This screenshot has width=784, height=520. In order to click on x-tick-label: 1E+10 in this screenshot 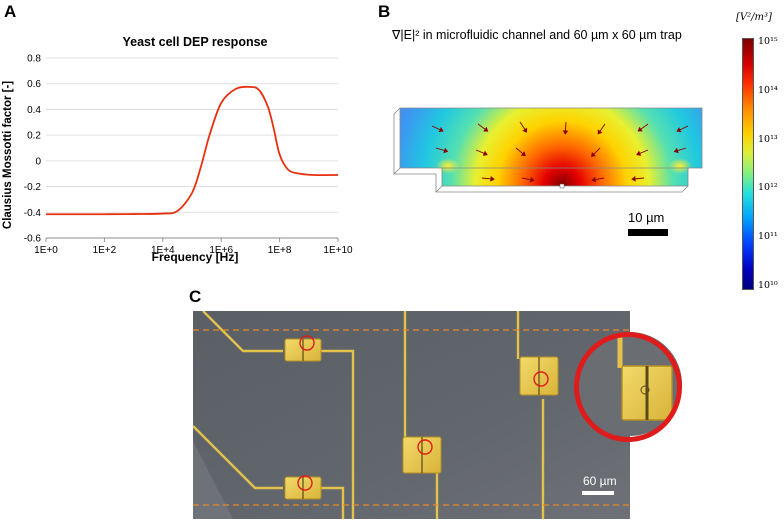, I will do `click(338, 250)`.